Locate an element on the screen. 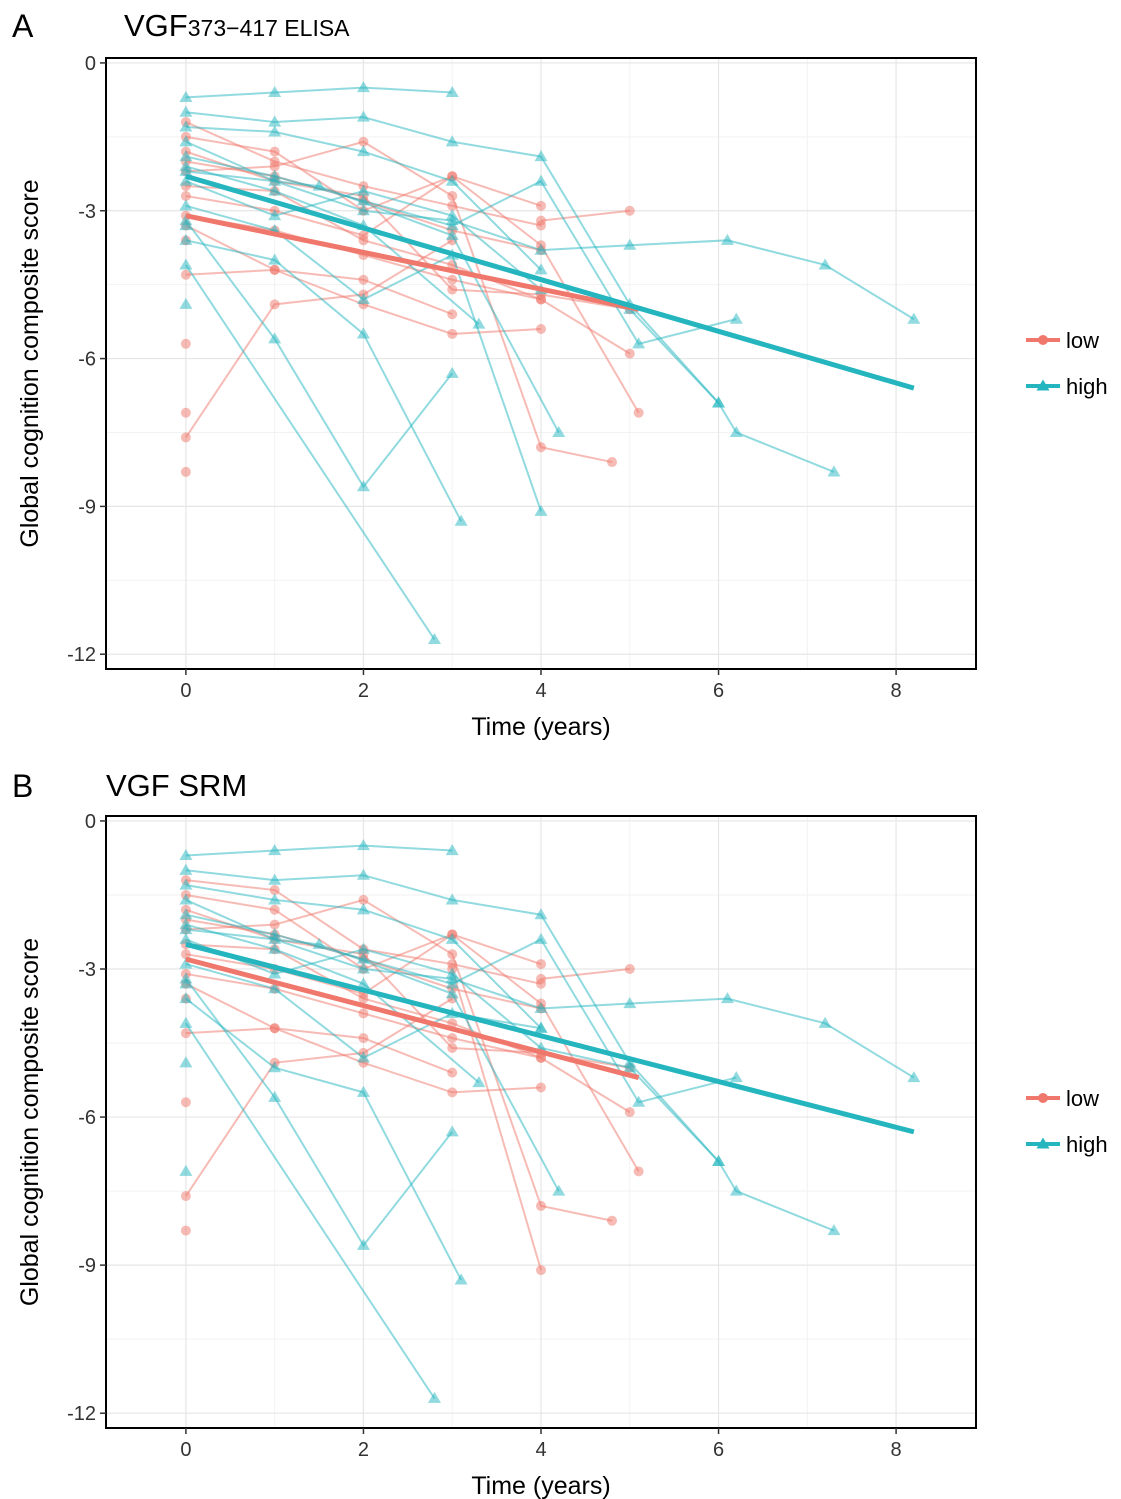  y-tick-label: -3 is located at coordinates (87, 970).